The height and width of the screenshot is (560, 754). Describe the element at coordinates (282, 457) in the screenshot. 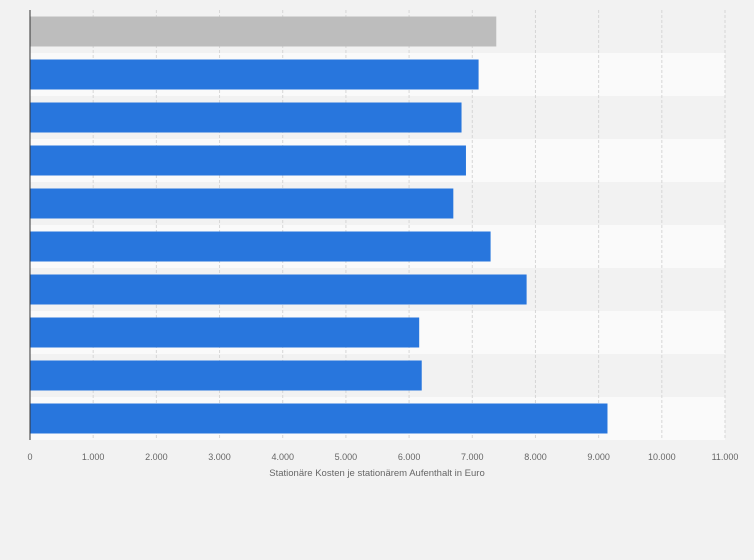

I see `x-tick-label: 4.000` at that location.